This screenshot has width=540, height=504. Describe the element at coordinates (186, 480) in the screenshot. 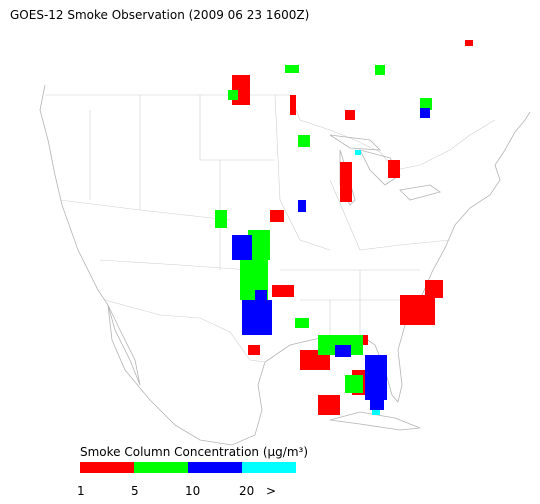

I see `legend: 1 5 10 20 >` at that location.